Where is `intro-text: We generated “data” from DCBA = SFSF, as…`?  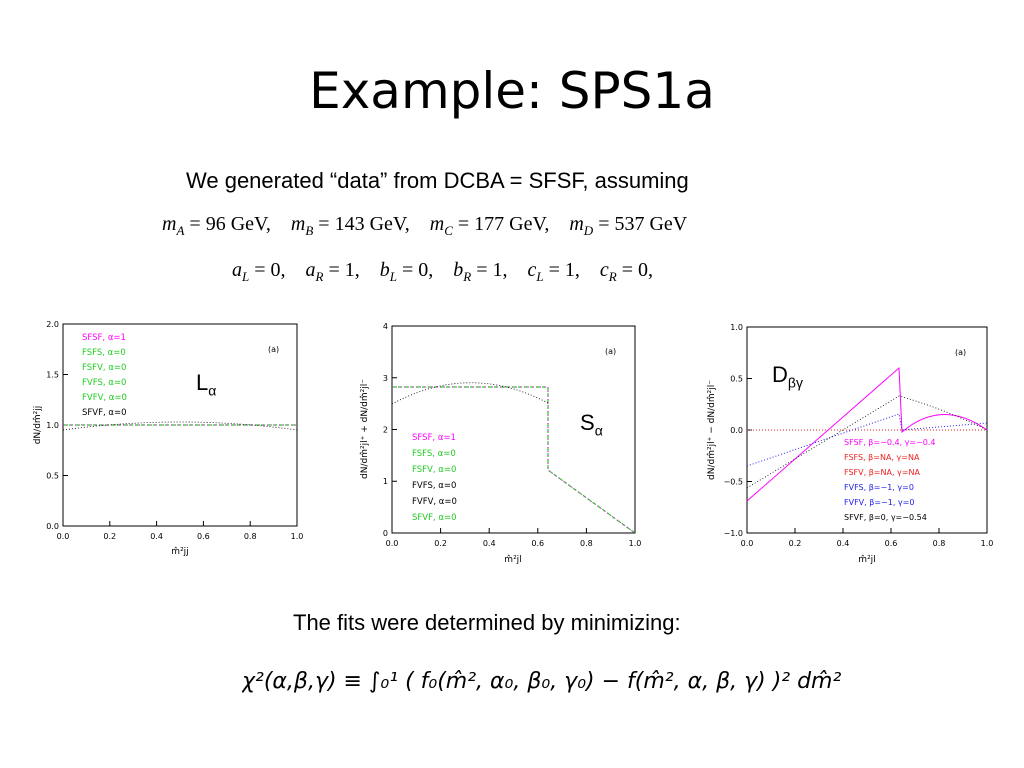 intro-text: We generated “data” from DCBA = SFSF, as… is located at coordinates (437, 180).